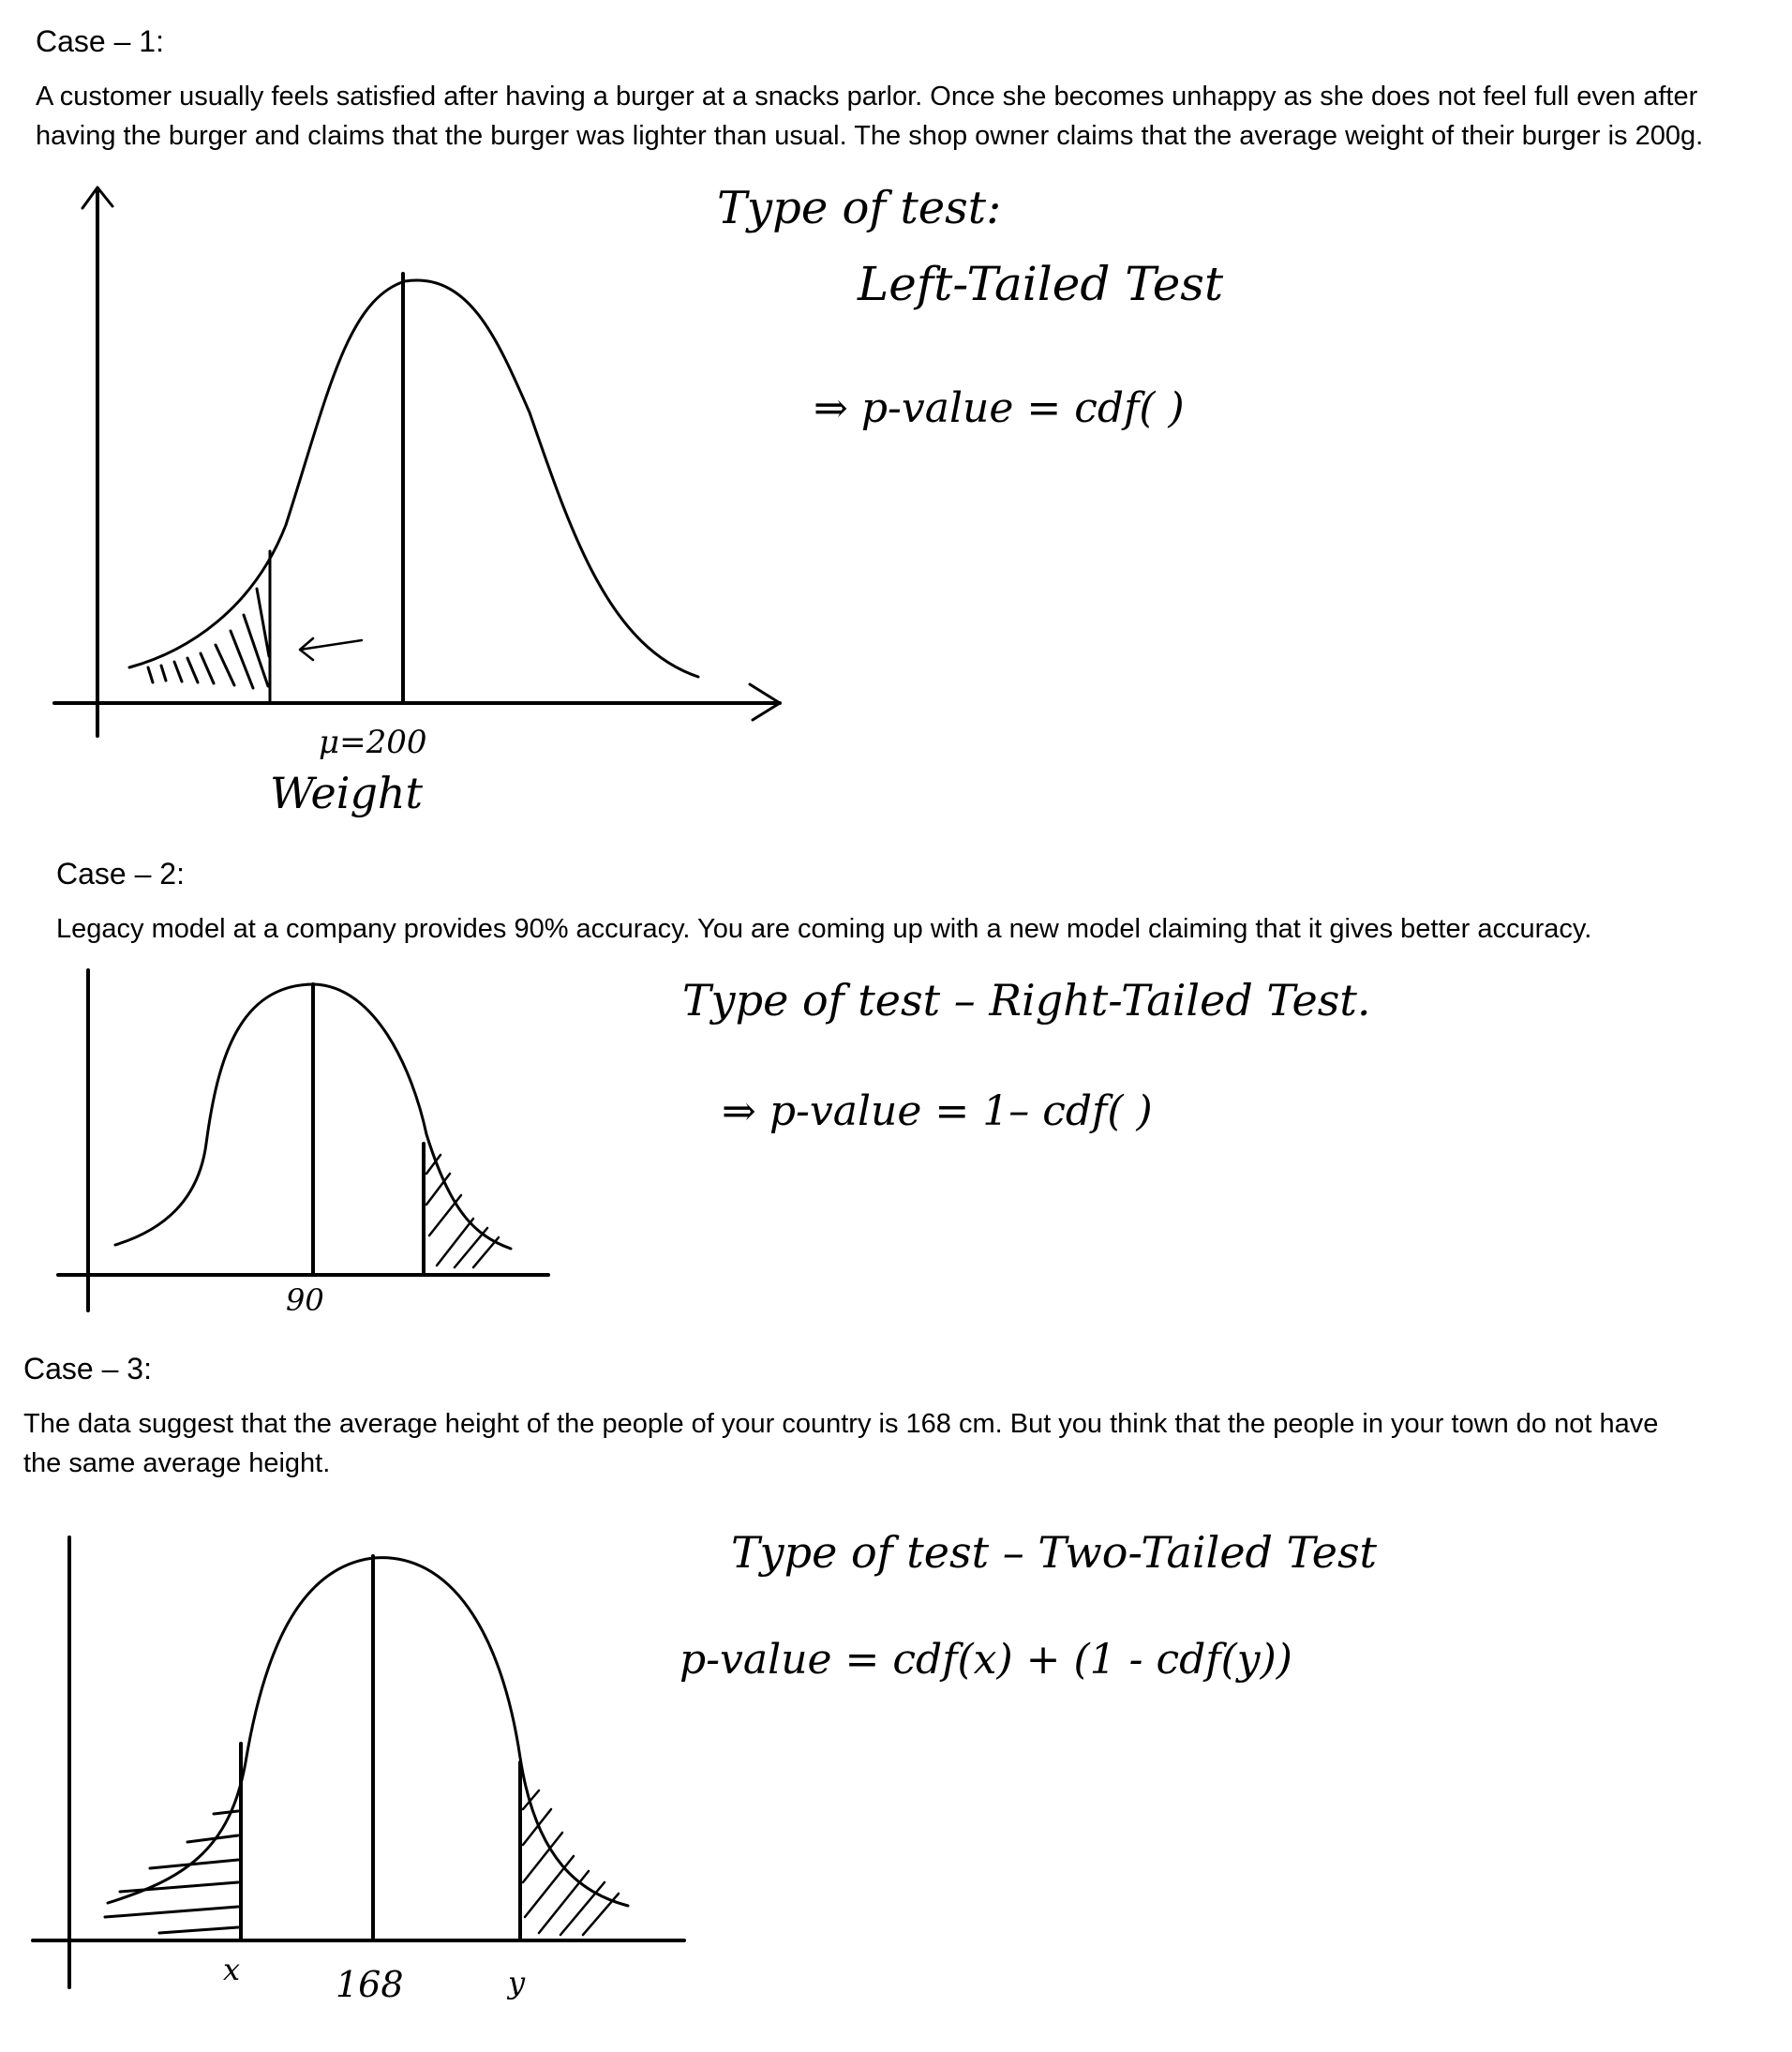 Image resolution: width=1792 pixels, height=2052 pixels. I want to click on case1-mu-label: μ=200, so click(372, 742).